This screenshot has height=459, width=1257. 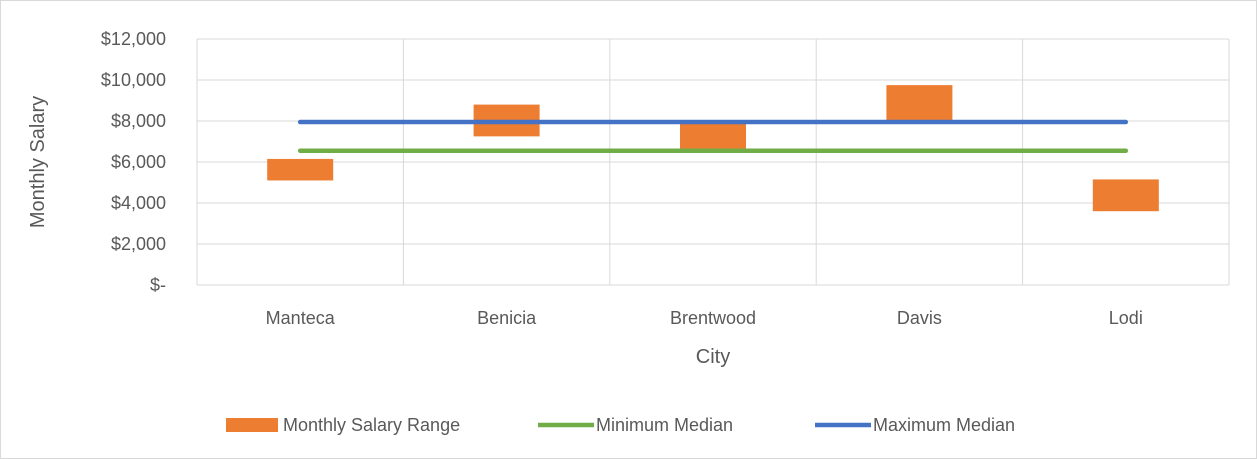 I want to click on x-tick-label: Davis, so click(x=919, y=318).